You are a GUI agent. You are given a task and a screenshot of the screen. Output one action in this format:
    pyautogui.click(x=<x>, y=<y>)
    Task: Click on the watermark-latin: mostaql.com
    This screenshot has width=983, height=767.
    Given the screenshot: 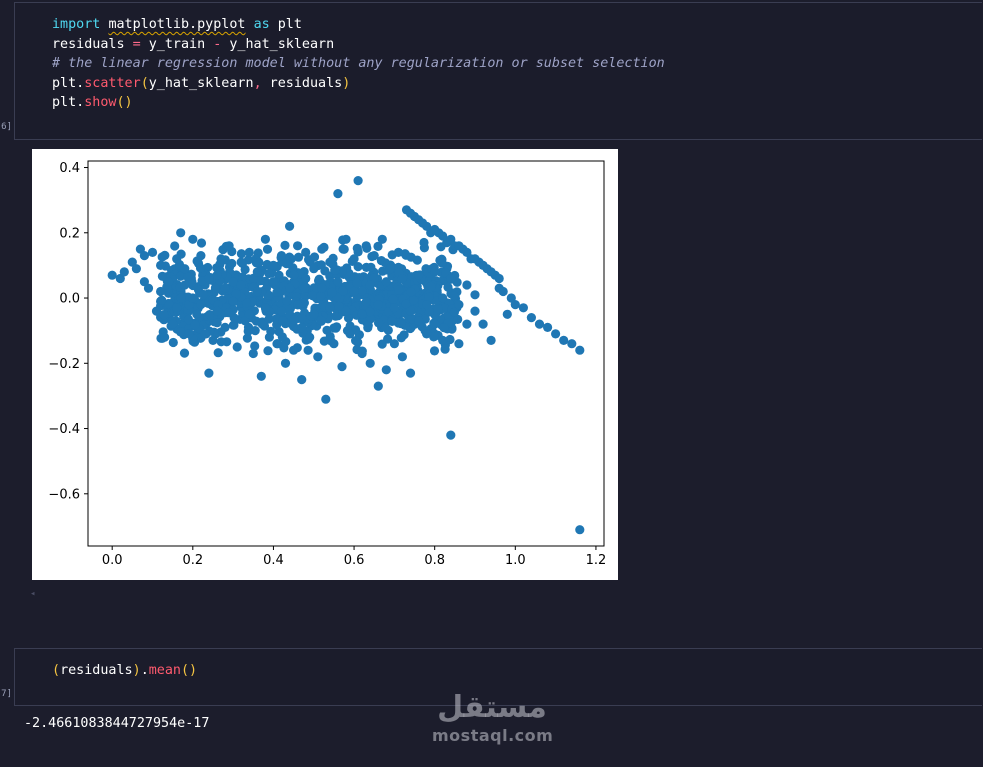 What is the action you would take?
    pyautogui.click(x=493, y=735)
    